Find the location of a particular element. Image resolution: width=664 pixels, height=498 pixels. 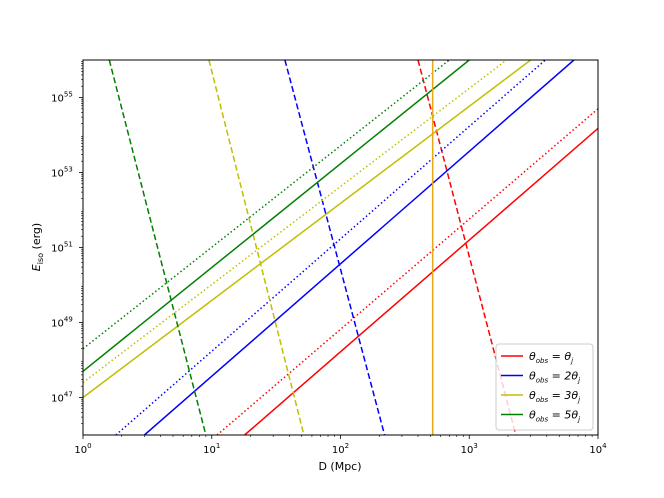

y-axis-label: Eiso (erg) is located at coordinates (37, 247).